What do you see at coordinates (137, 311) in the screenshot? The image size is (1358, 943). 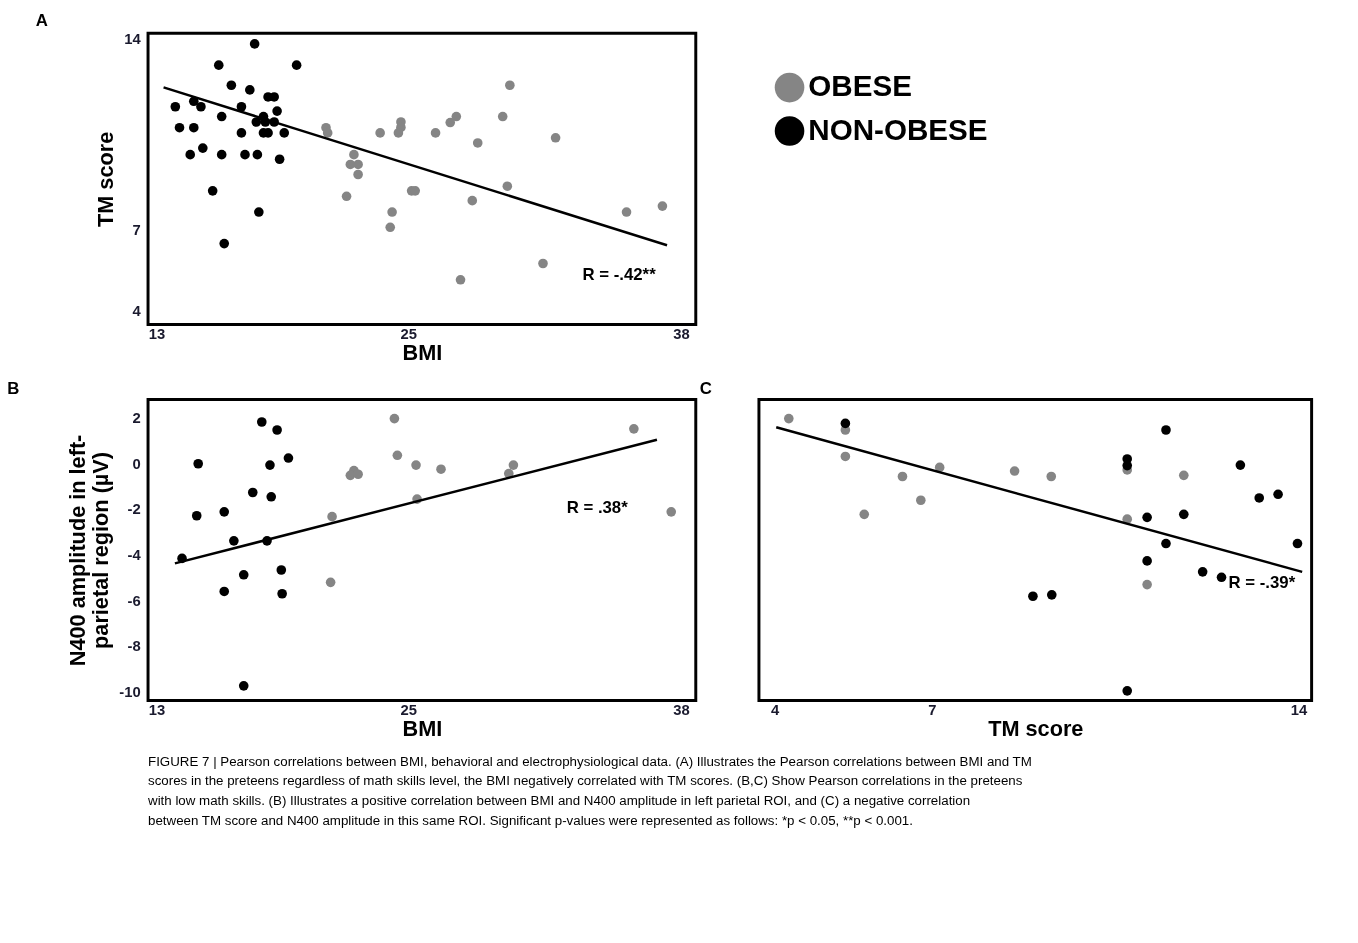 I see `y-tick-label: 4` at bounding box center [137, 311].